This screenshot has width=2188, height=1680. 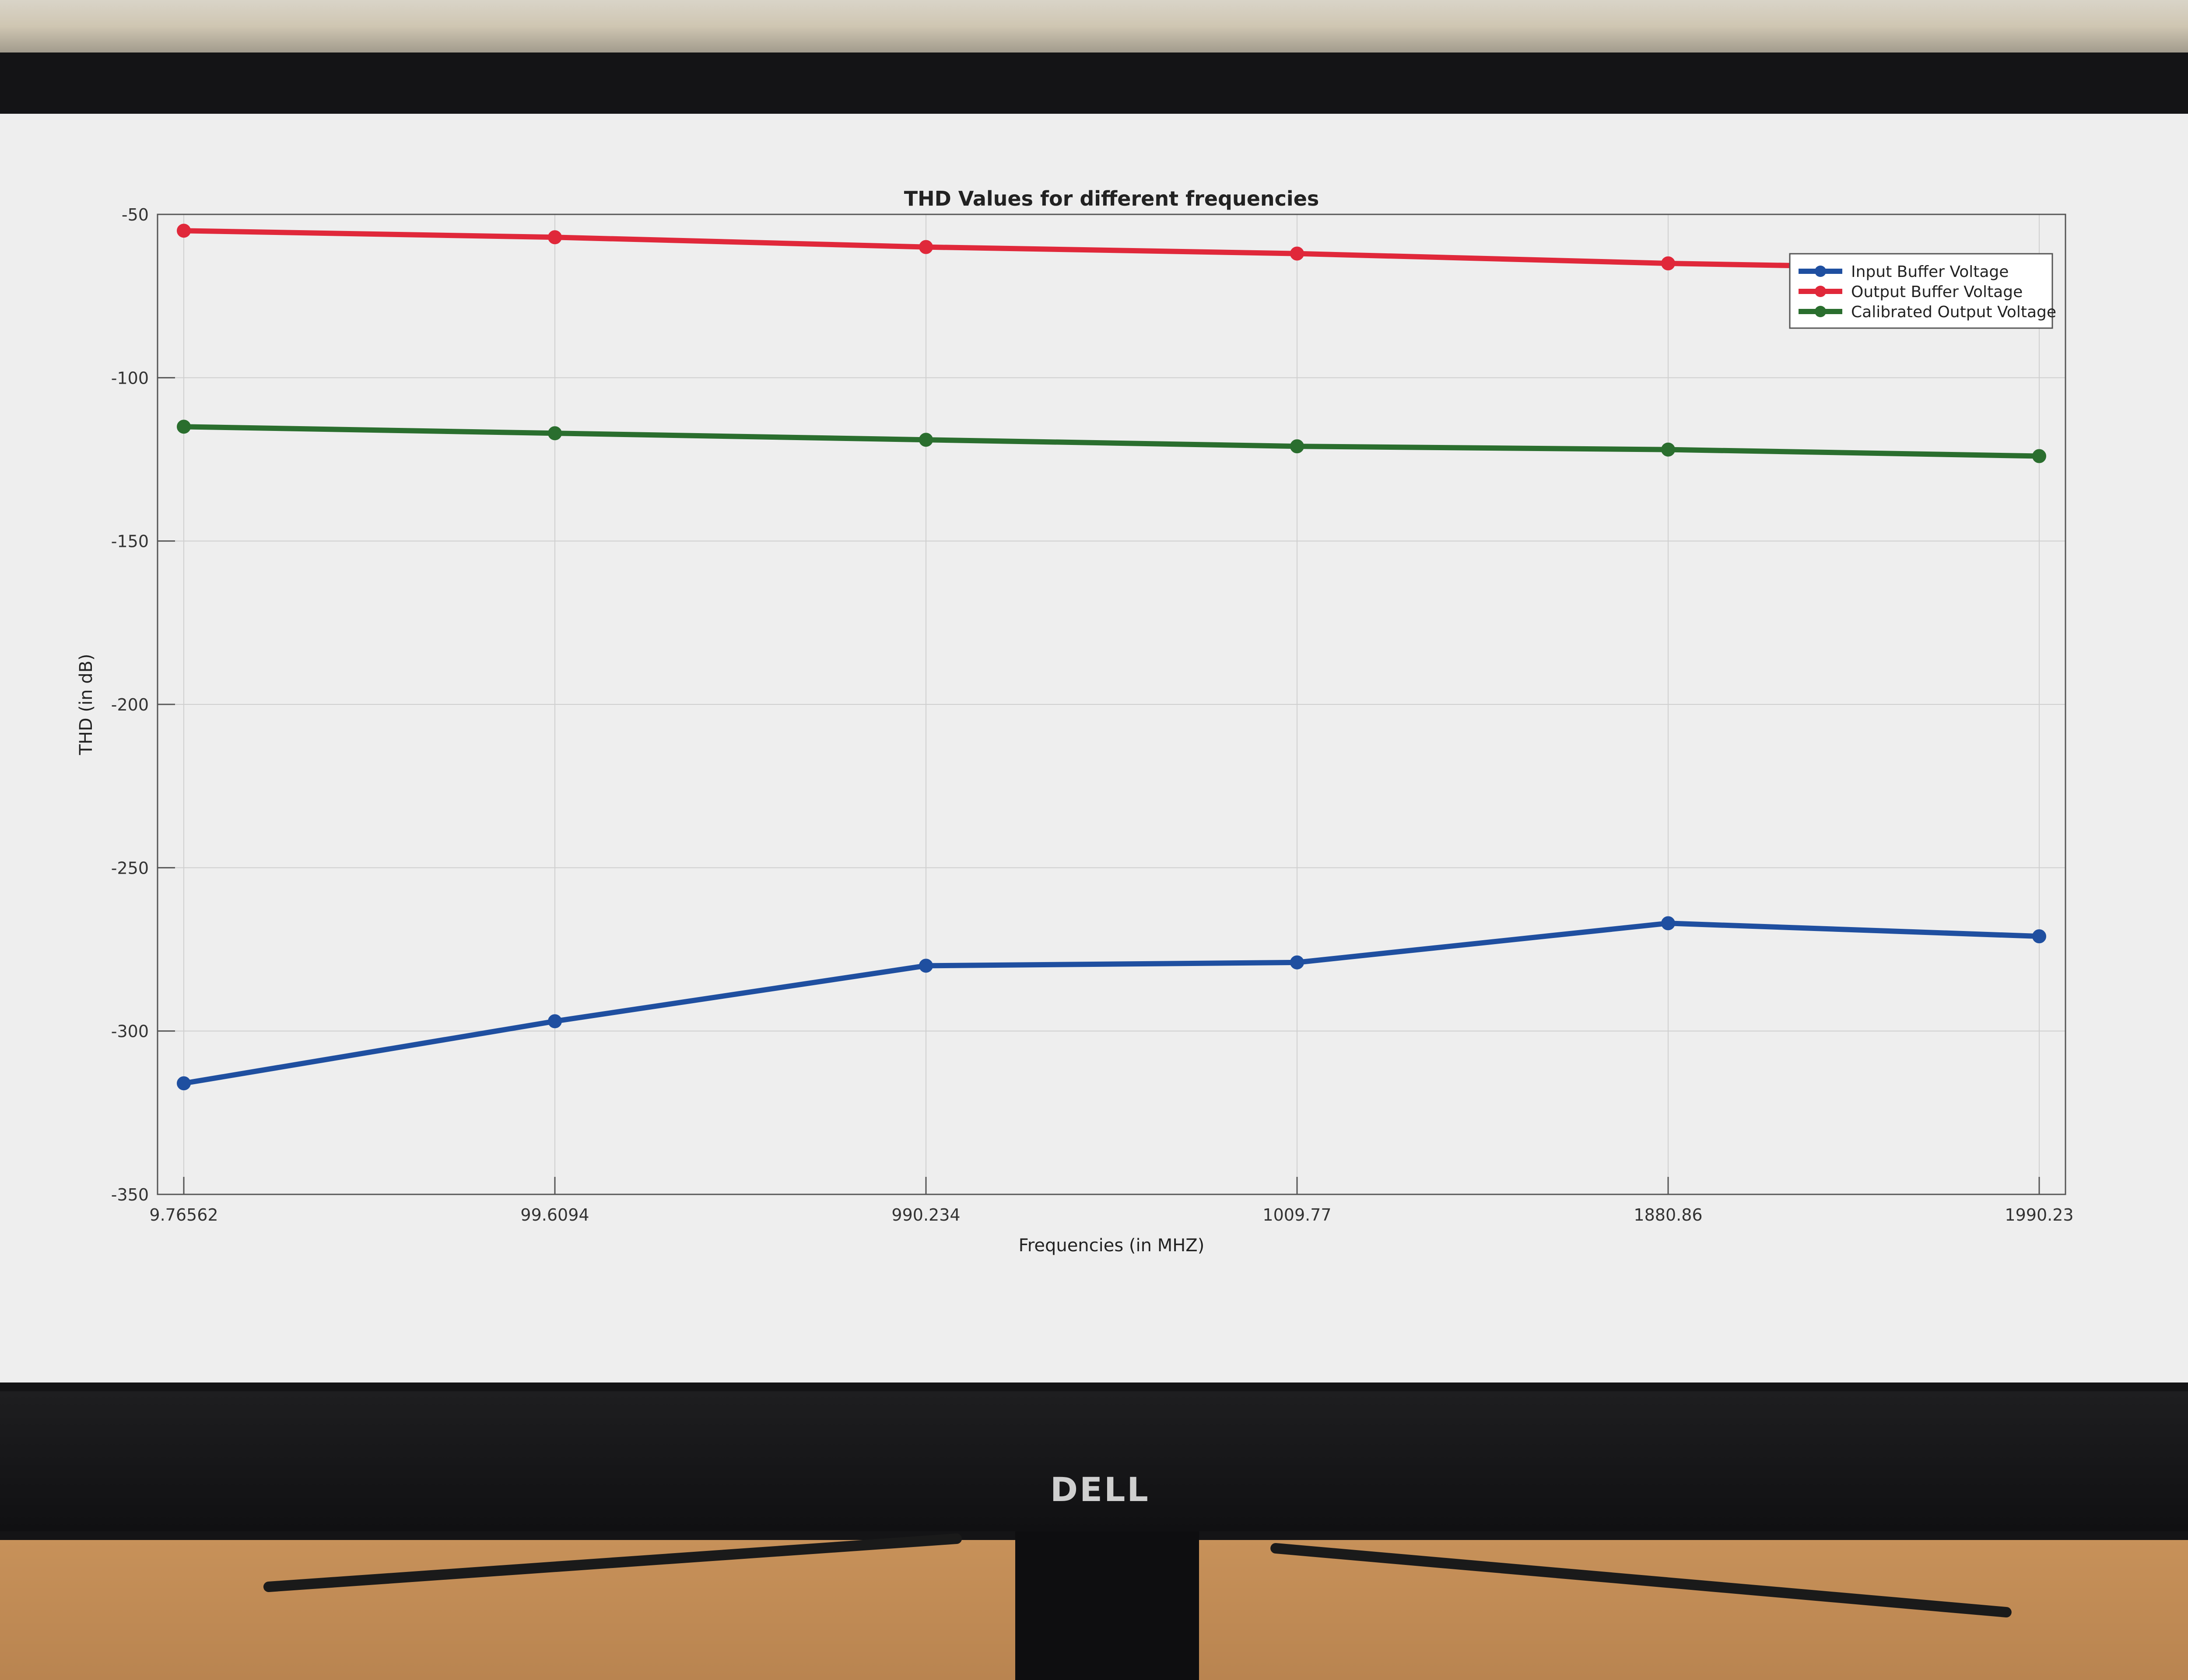 What do you see at coordinates (130, 378) in the screenshot?
I see `y-tick-label: -100` at bounding box center [130, 378].